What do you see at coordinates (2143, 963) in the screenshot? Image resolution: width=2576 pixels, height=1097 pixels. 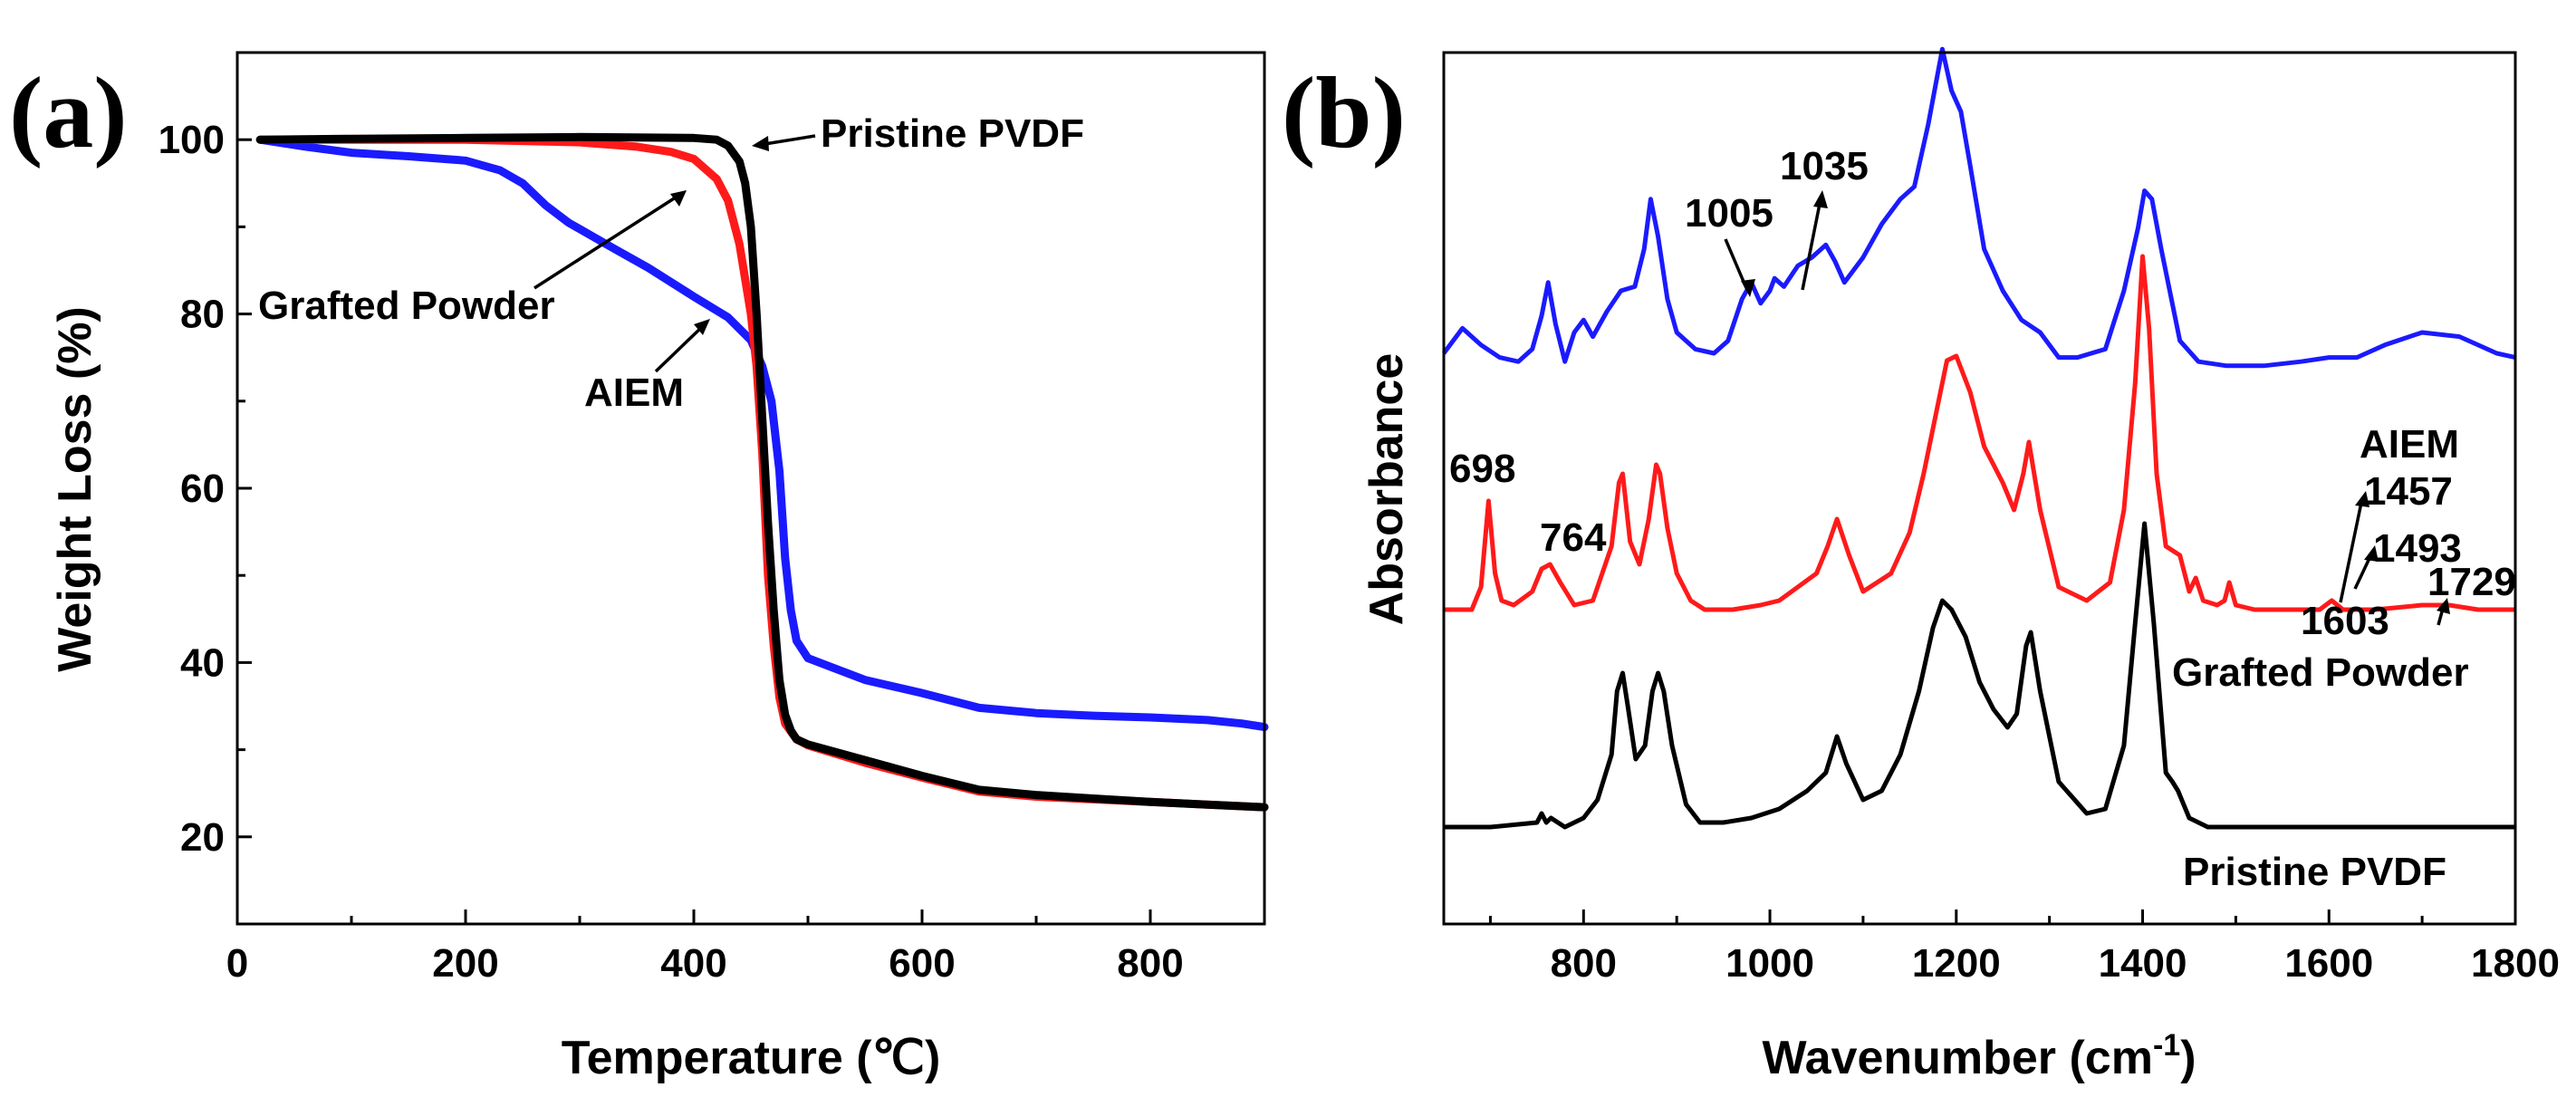 I see `x-tick-label-b-1400: 1400` at bounding box center [2143, 963].